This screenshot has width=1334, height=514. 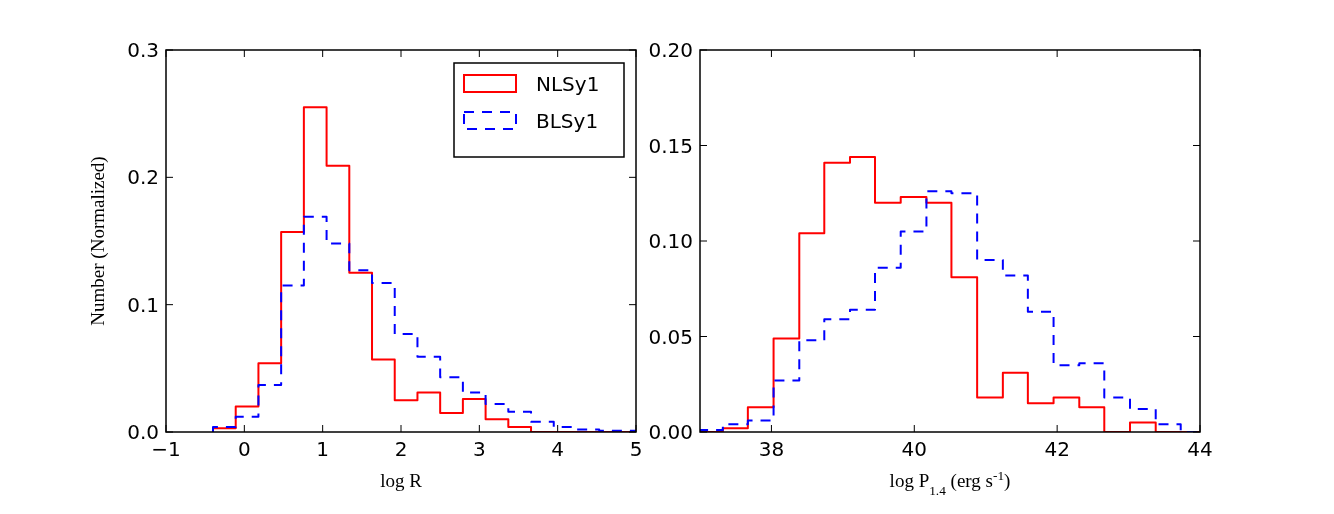 I want to click on y-tick-label: 0.00, so click(x=670, y=432).